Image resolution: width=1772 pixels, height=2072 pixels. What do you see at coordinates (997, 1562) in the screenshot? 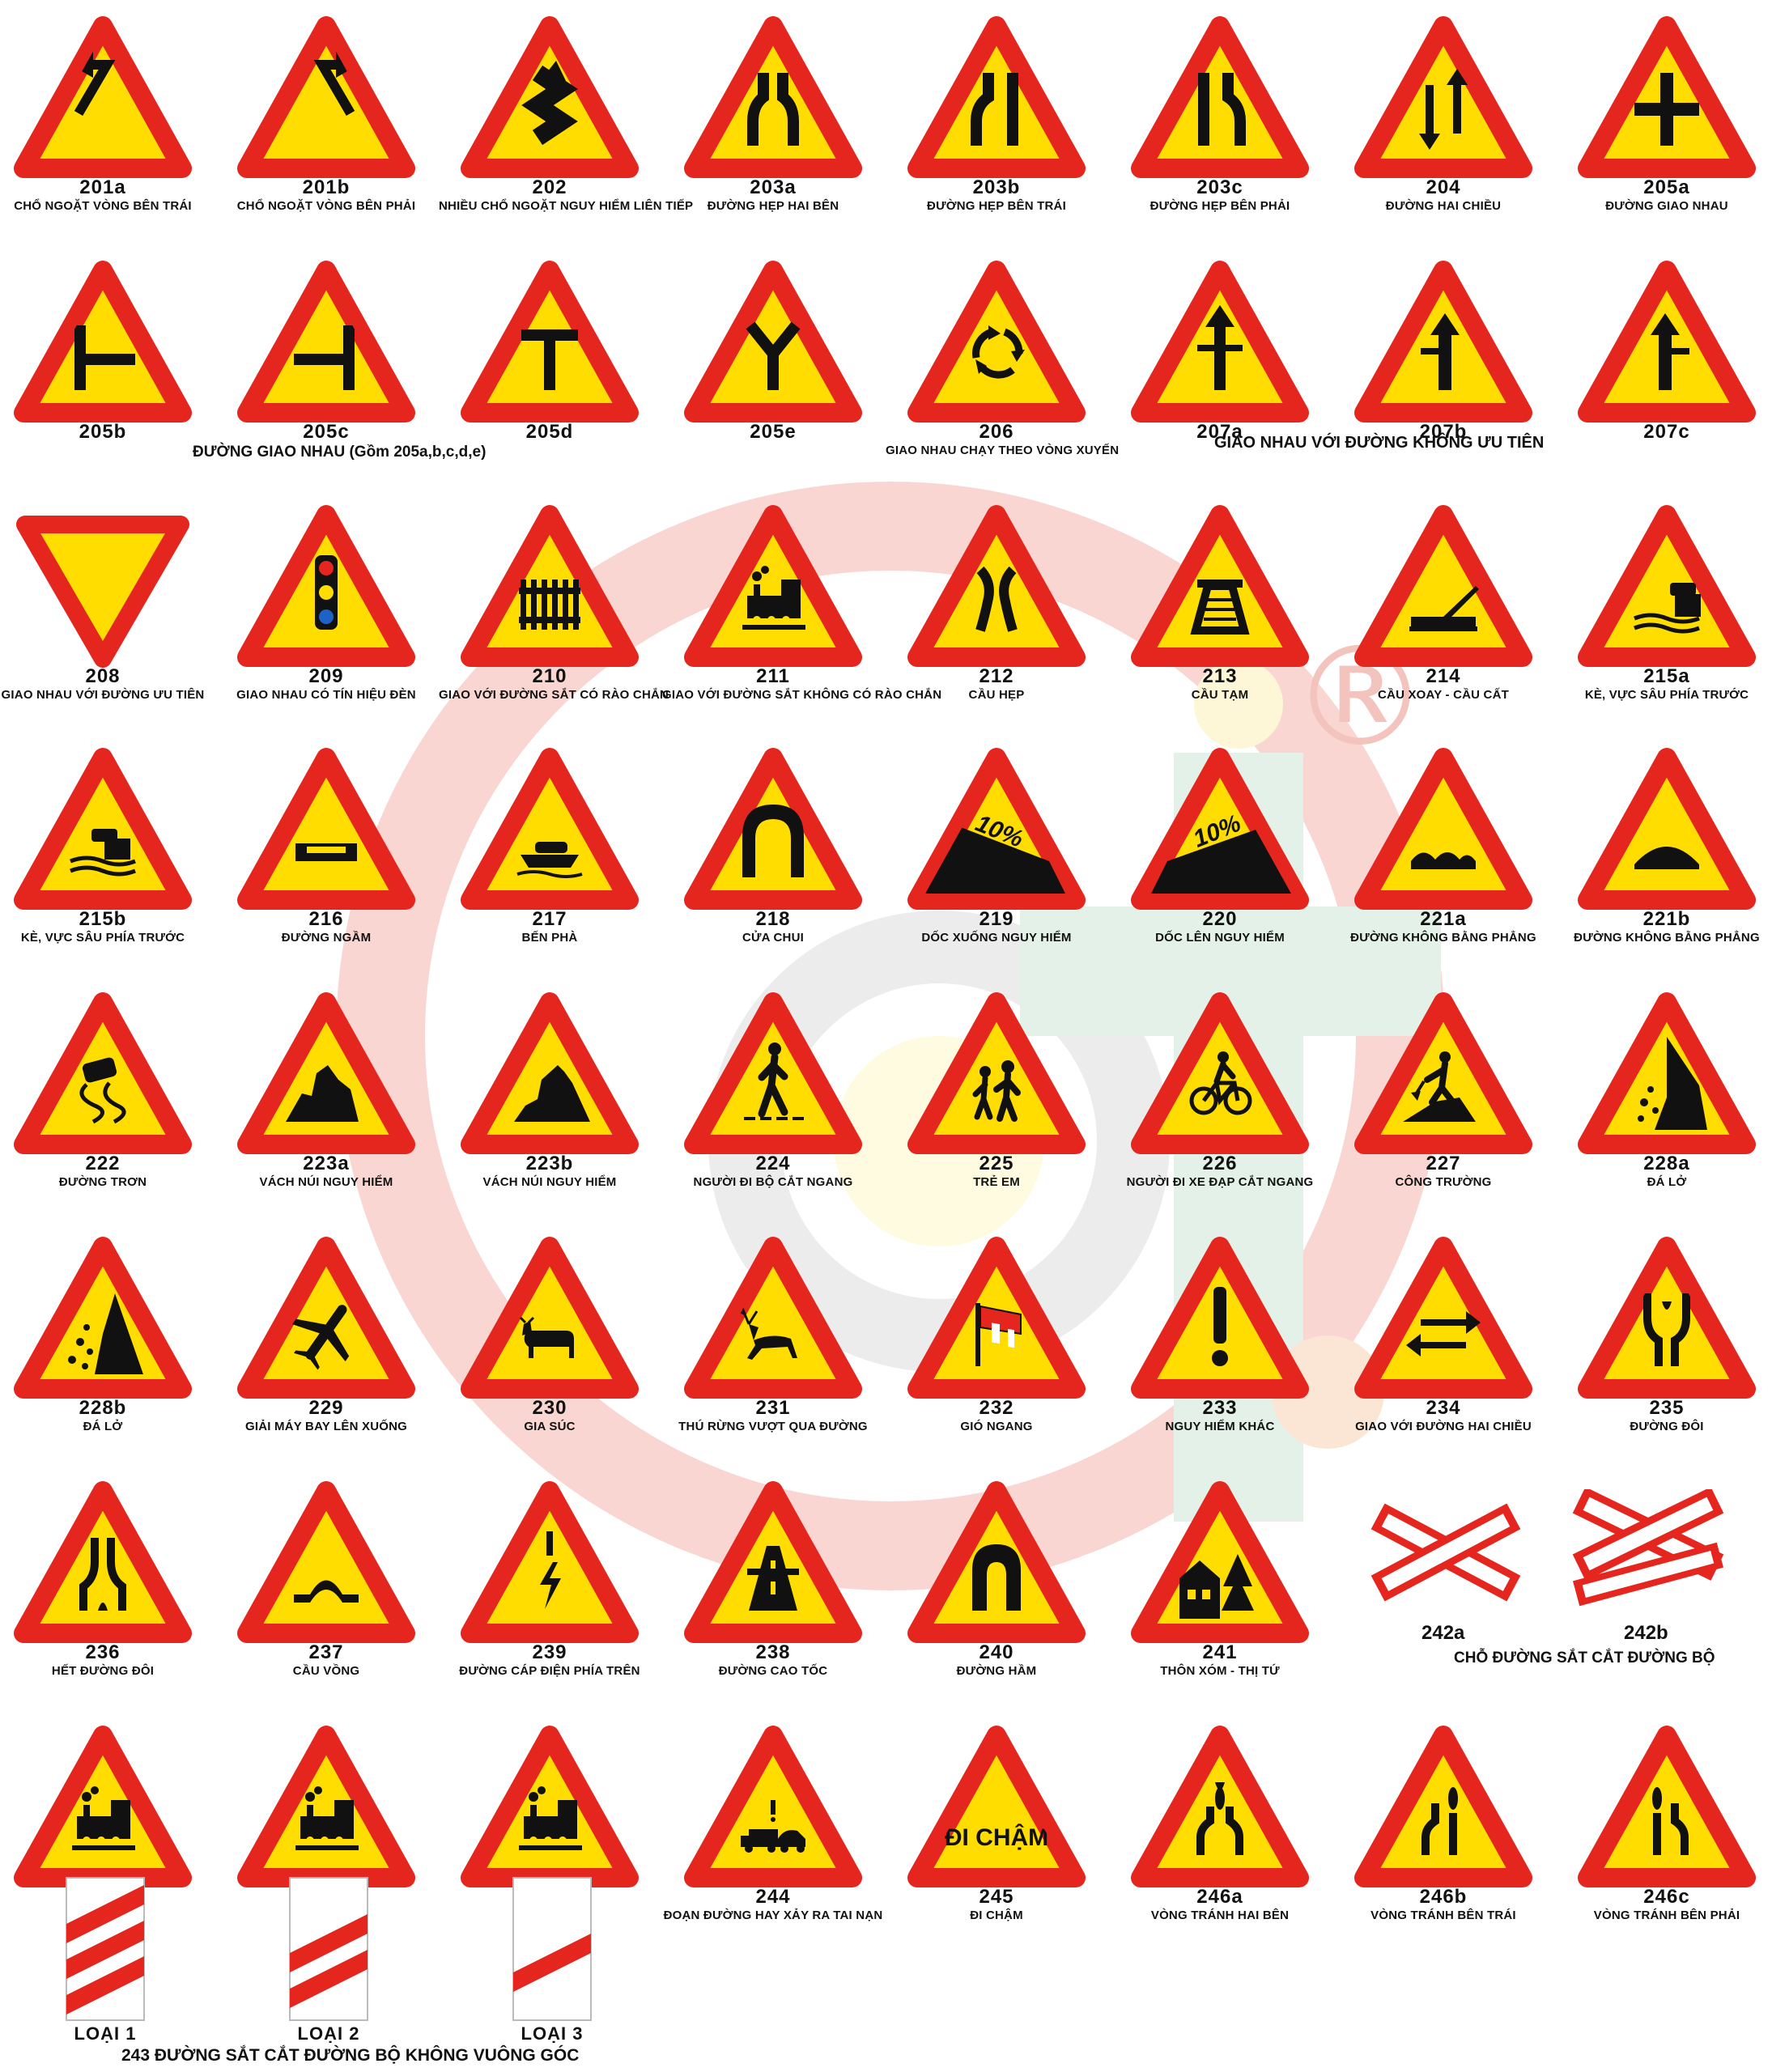
I see `tunnel-icon` at bounding box center [997, 1562].